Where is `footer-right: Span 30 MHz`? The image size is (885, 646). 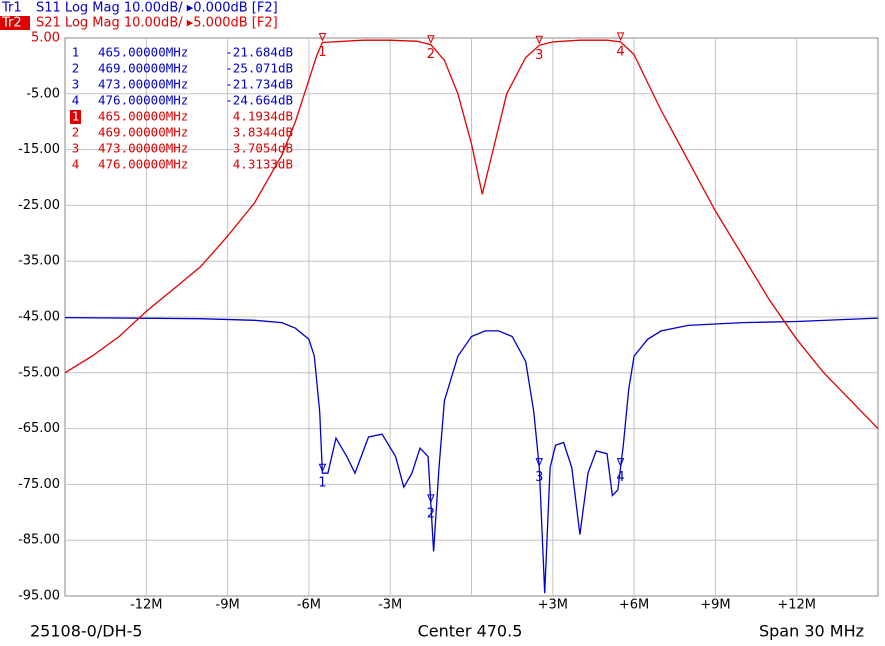
footer-right: Span 30 MHz is located at coordinates (811, 631).